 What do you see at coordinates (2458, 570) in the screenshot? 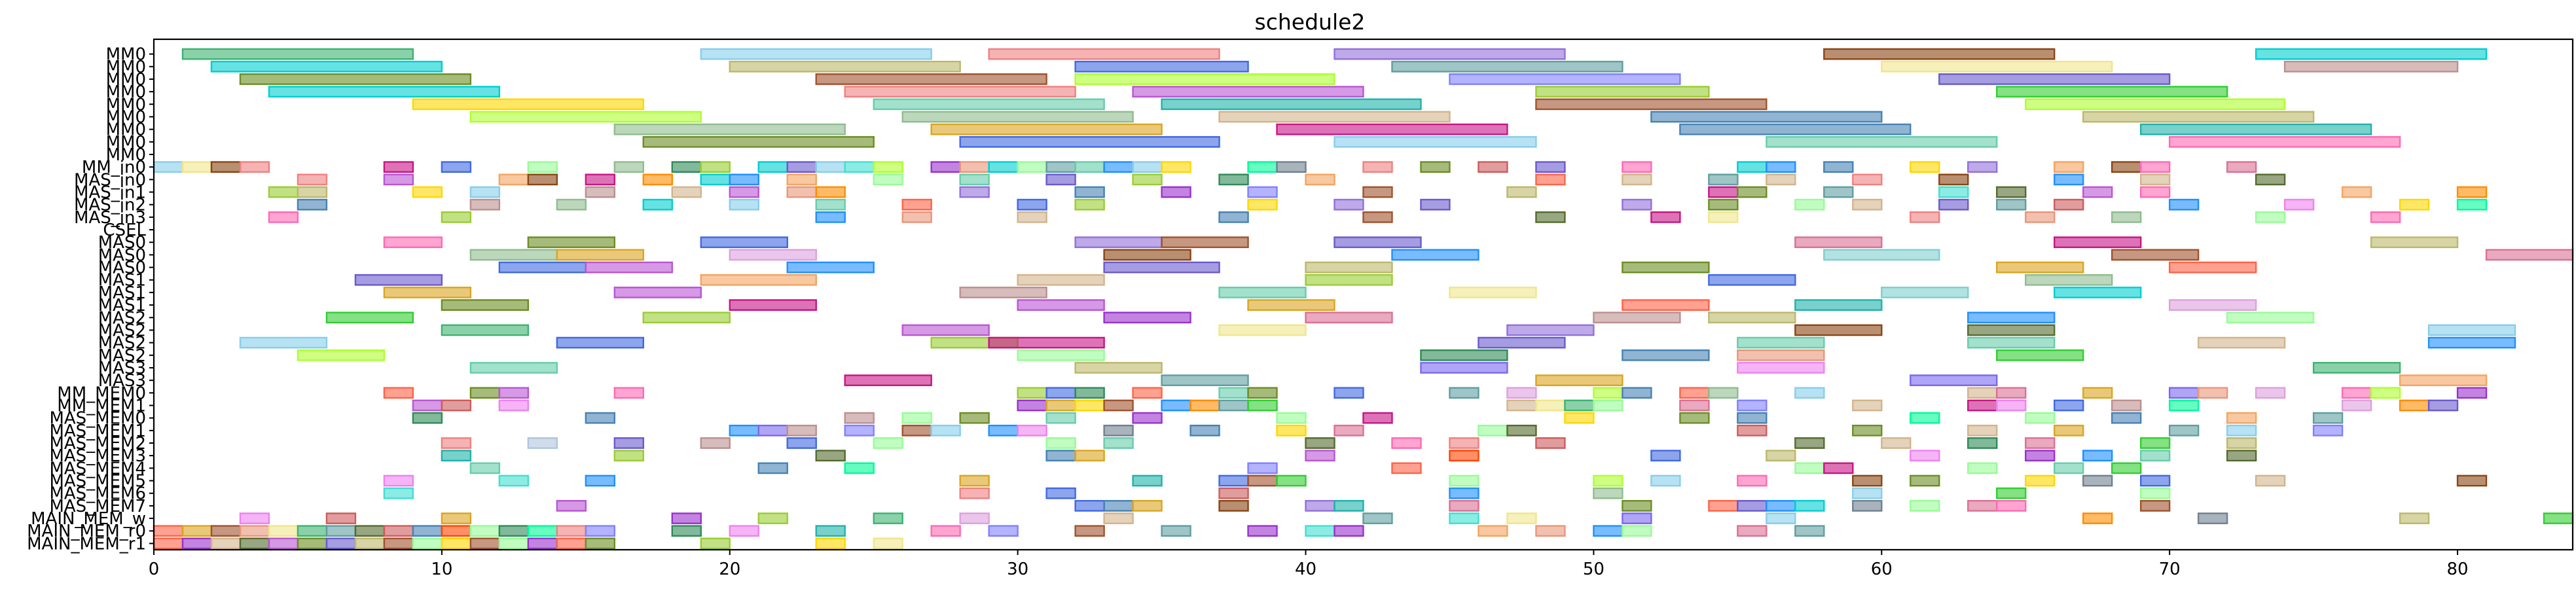
I see `x-tick-label: 80` at bounding box center [2458, 570].